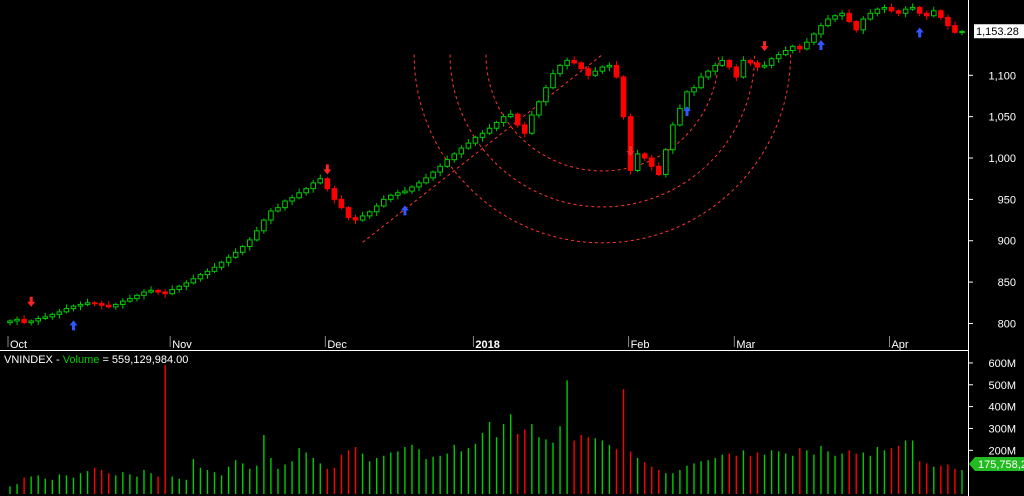  What do you see at coordinates (1002, 364) in the screenshot?
I see `volume-tick-label: 600M` at bounding box center [1002, 364].